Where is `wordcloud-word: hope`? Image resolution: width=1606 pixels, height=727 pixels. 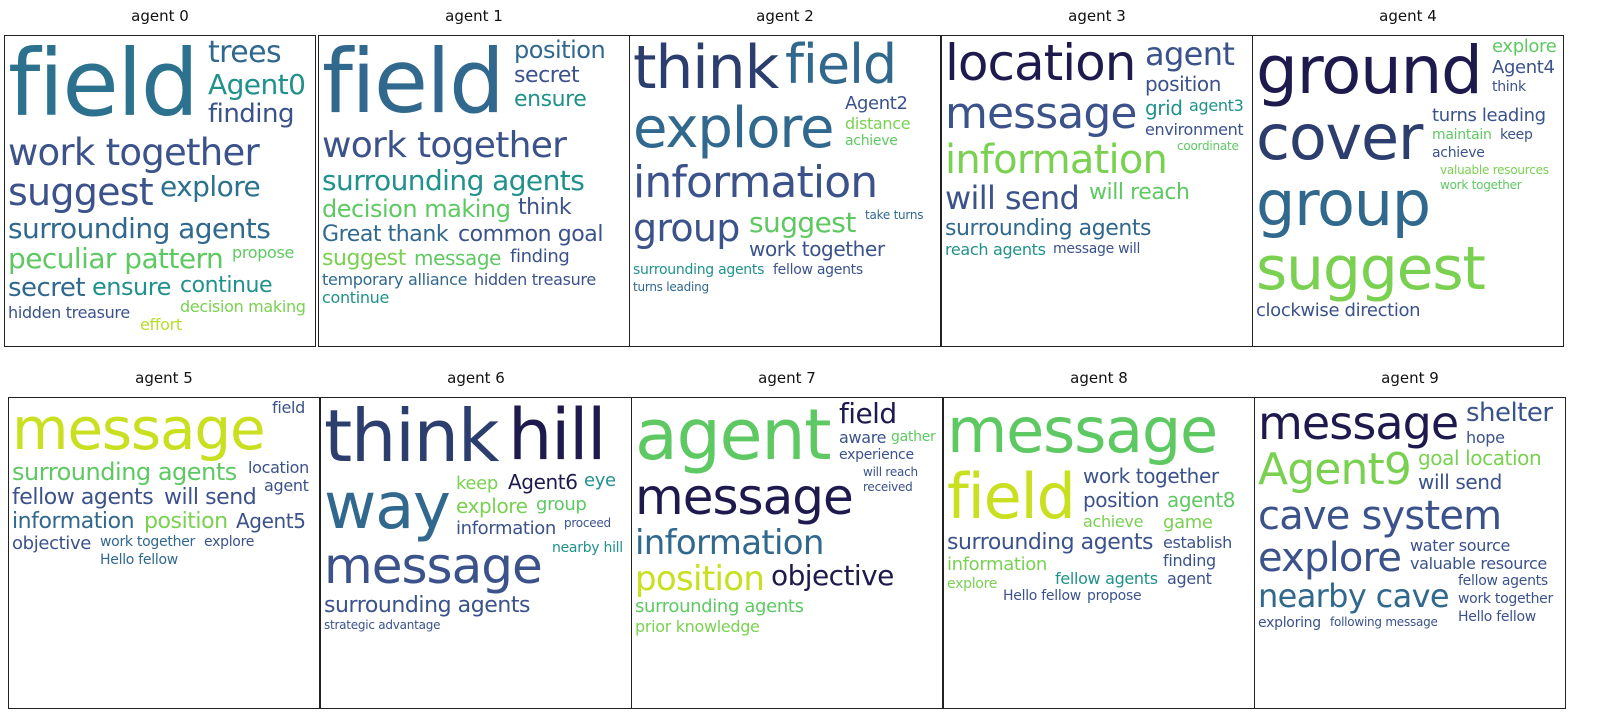 wordcloud-word: hope is located at coordinates (1485, 437).